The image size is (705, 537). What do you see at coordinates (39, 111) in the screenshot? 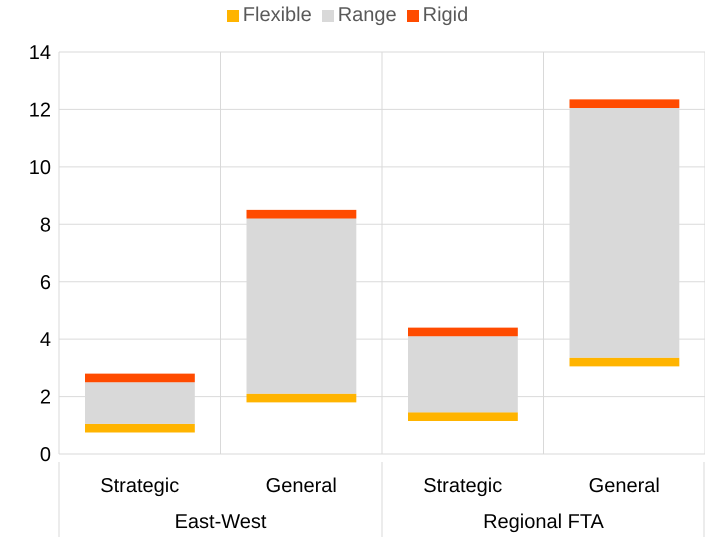
I see `y-tick-label: 12` at bounding box center [39, 111].